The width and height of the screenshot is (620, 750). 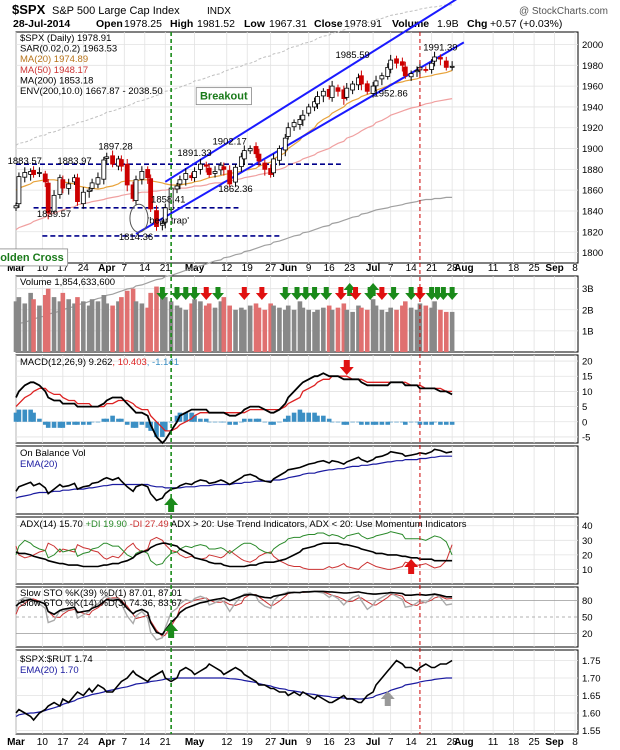 I want to click on y-tick-label-ratio: 1.55, so click(x=591, y=731).